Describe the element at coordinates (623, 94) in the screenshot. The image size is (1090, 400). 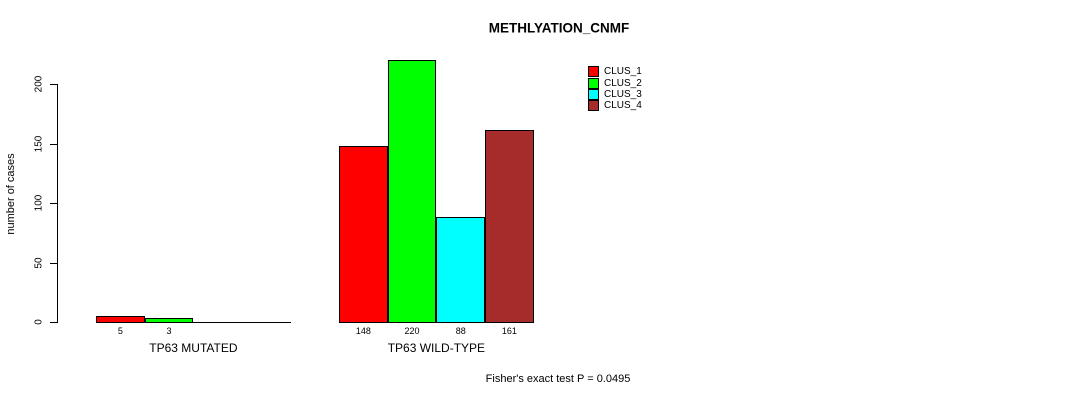
I see `legend-item-label: CLUS_3` at that location.